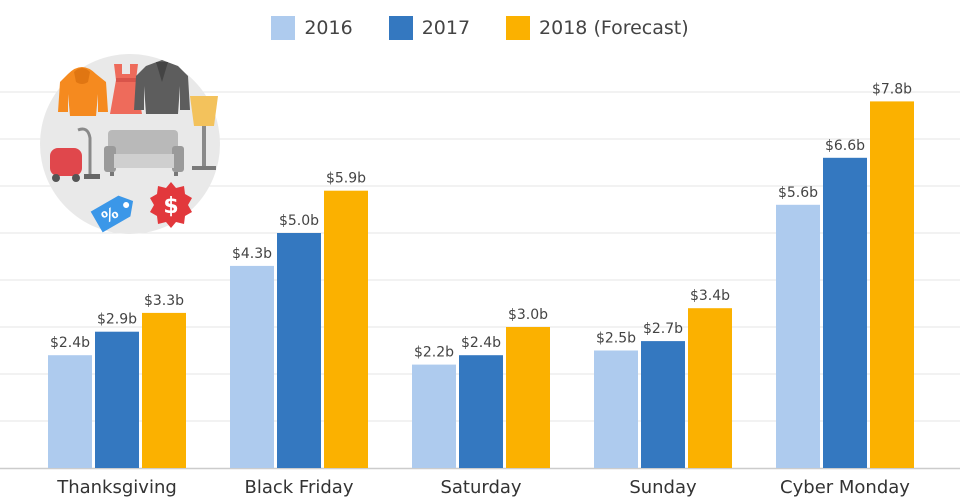  I want to click on data-label: $5.9b, so click(346, 179).